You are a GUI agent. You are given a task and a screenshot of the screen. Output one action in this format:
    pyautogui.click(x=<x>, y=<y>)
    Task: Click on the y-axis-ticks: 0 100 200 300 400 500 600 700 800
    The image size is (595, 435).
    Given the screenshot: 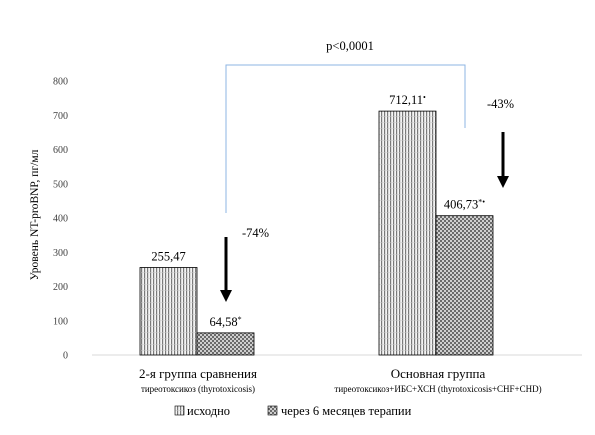 What is the action you would take?
    pyautogui.click(x=60, y=219)
    